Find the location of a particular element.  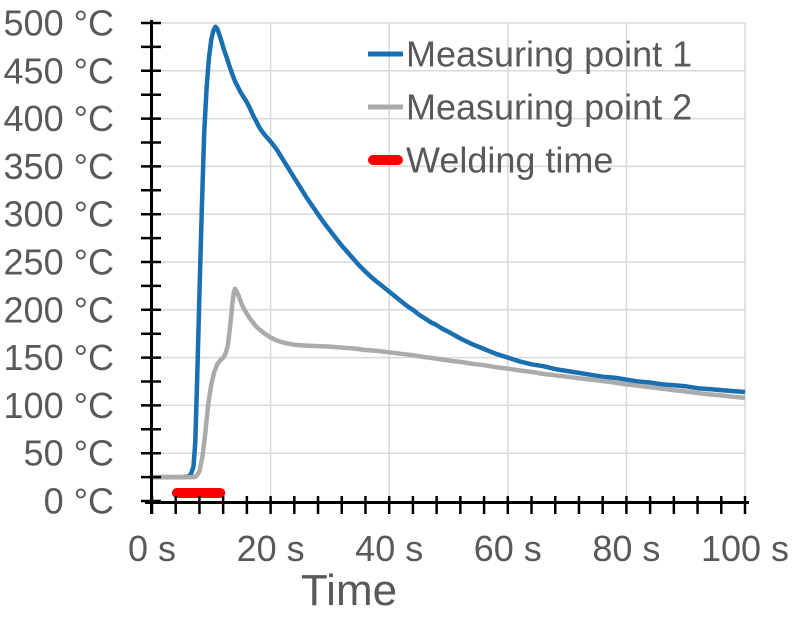

y-tick-label: 500 °C is located at coordinates (59, 23).